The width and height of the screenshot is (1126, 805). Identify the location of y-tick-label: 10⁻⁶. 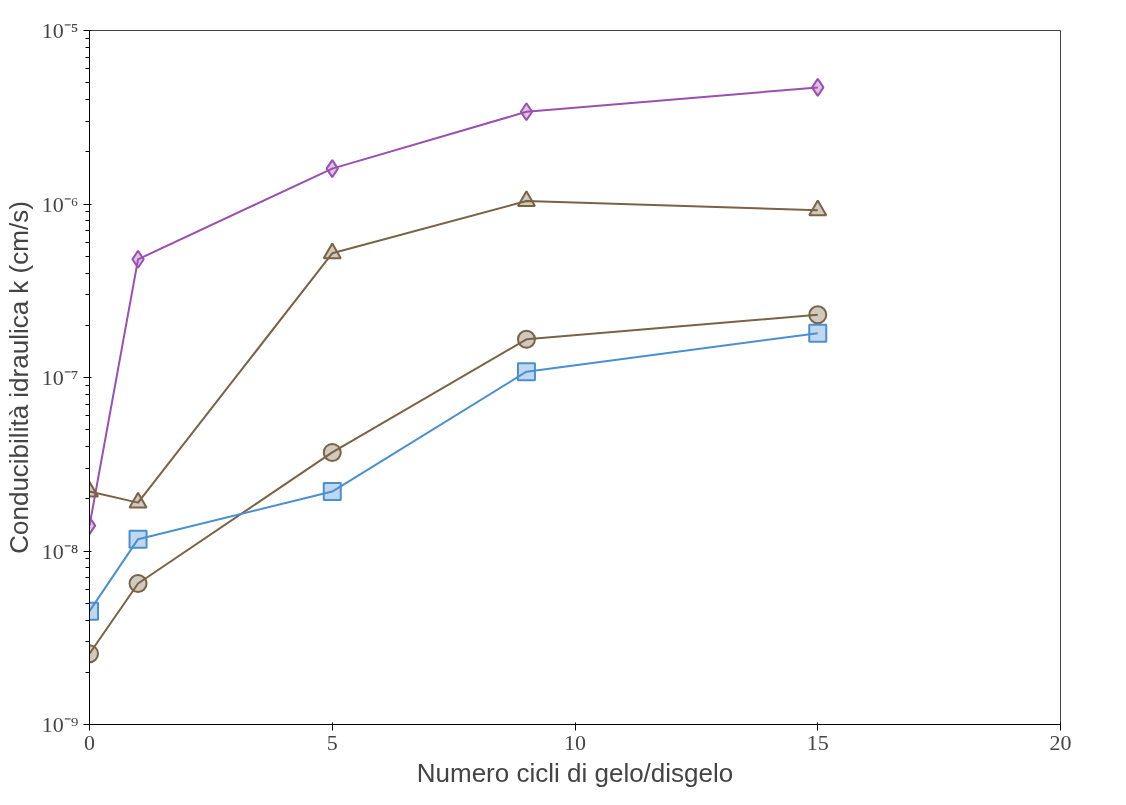
(60, 204).